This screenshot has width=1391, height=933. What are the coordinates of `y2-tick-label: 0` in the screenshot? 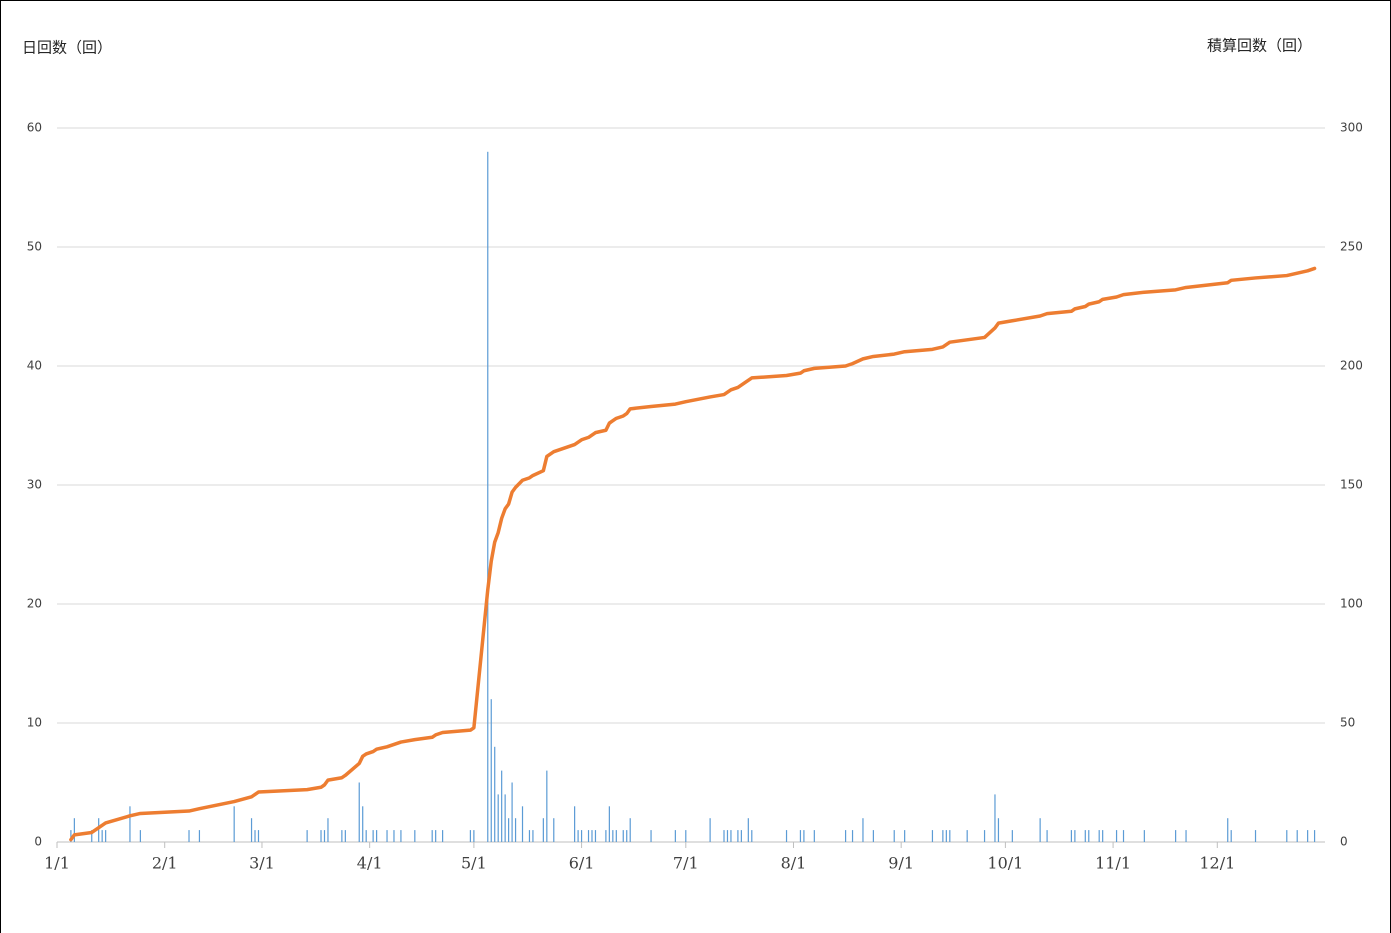 It's located at (1344, 842).